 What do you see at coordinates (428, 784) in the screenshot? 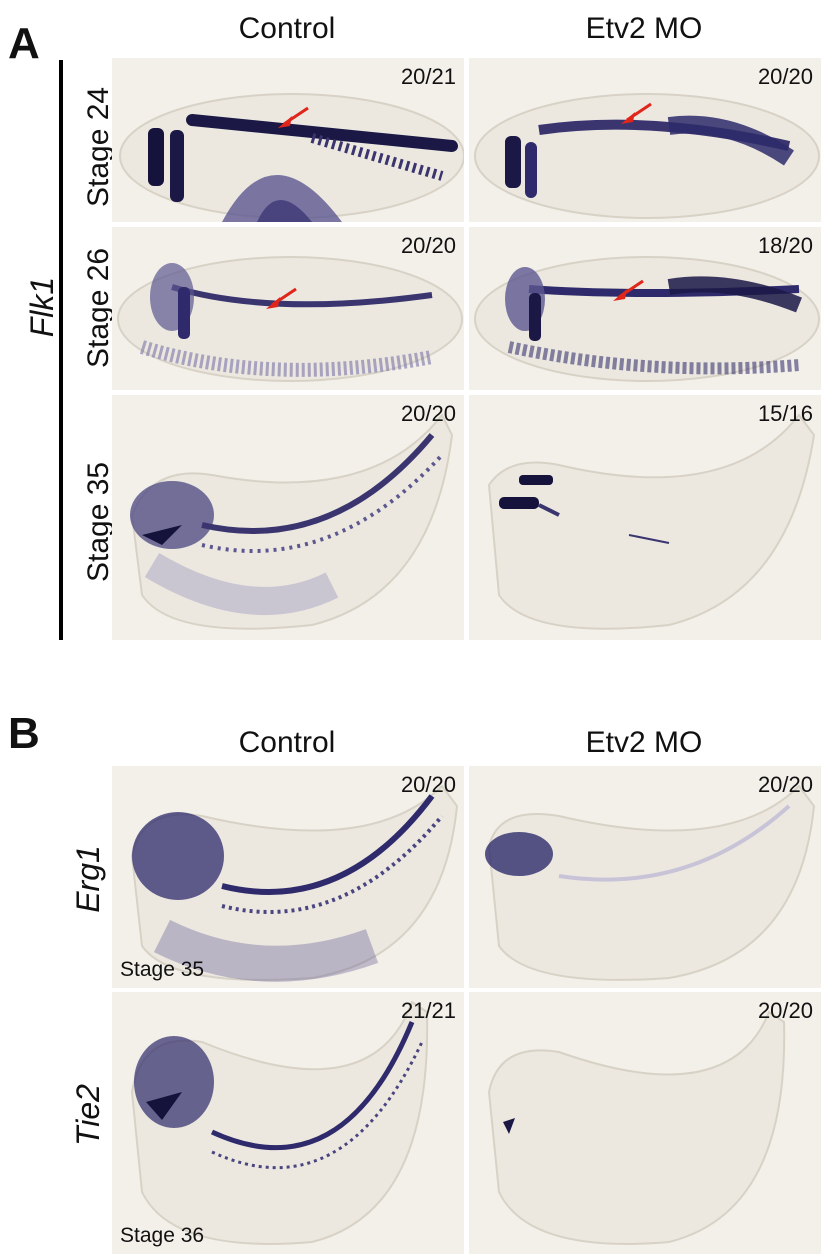
I see `count-erg1-control: 20/20` at bounding box center [428, 784].